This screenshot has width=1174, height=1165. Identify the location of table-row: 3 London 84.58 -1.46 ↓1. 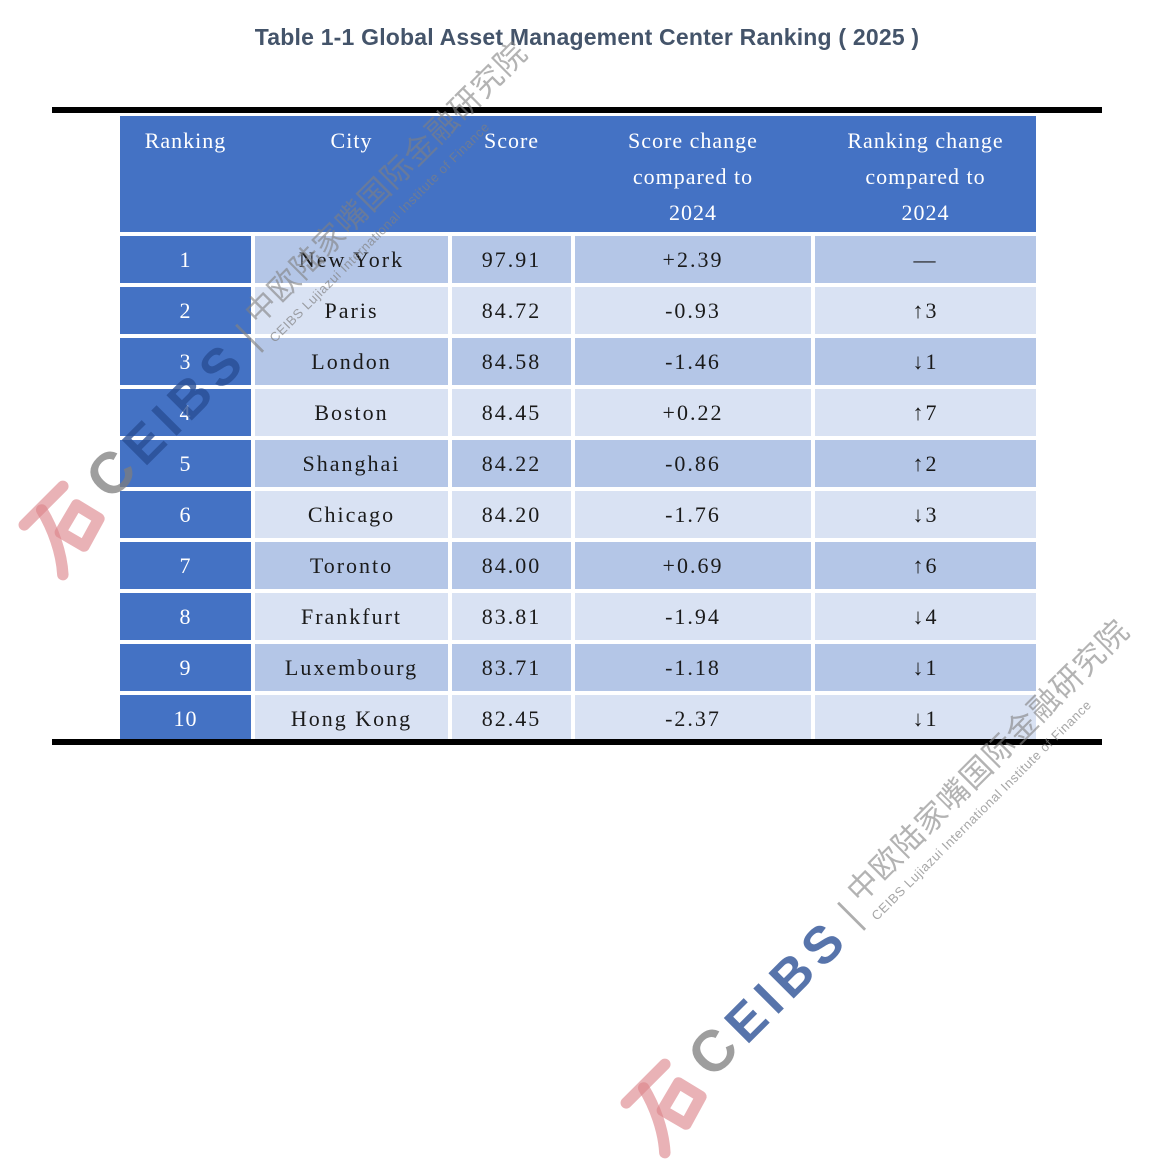
(578, 361).